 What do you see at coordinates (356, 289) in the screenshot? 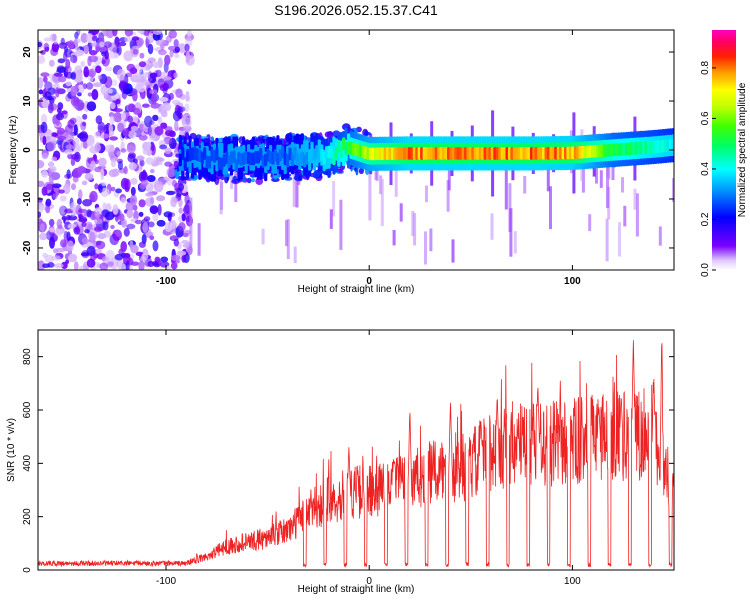
I see `spectrogram-x-label: Height of straight line (km)` at bounding box center [356, 289].